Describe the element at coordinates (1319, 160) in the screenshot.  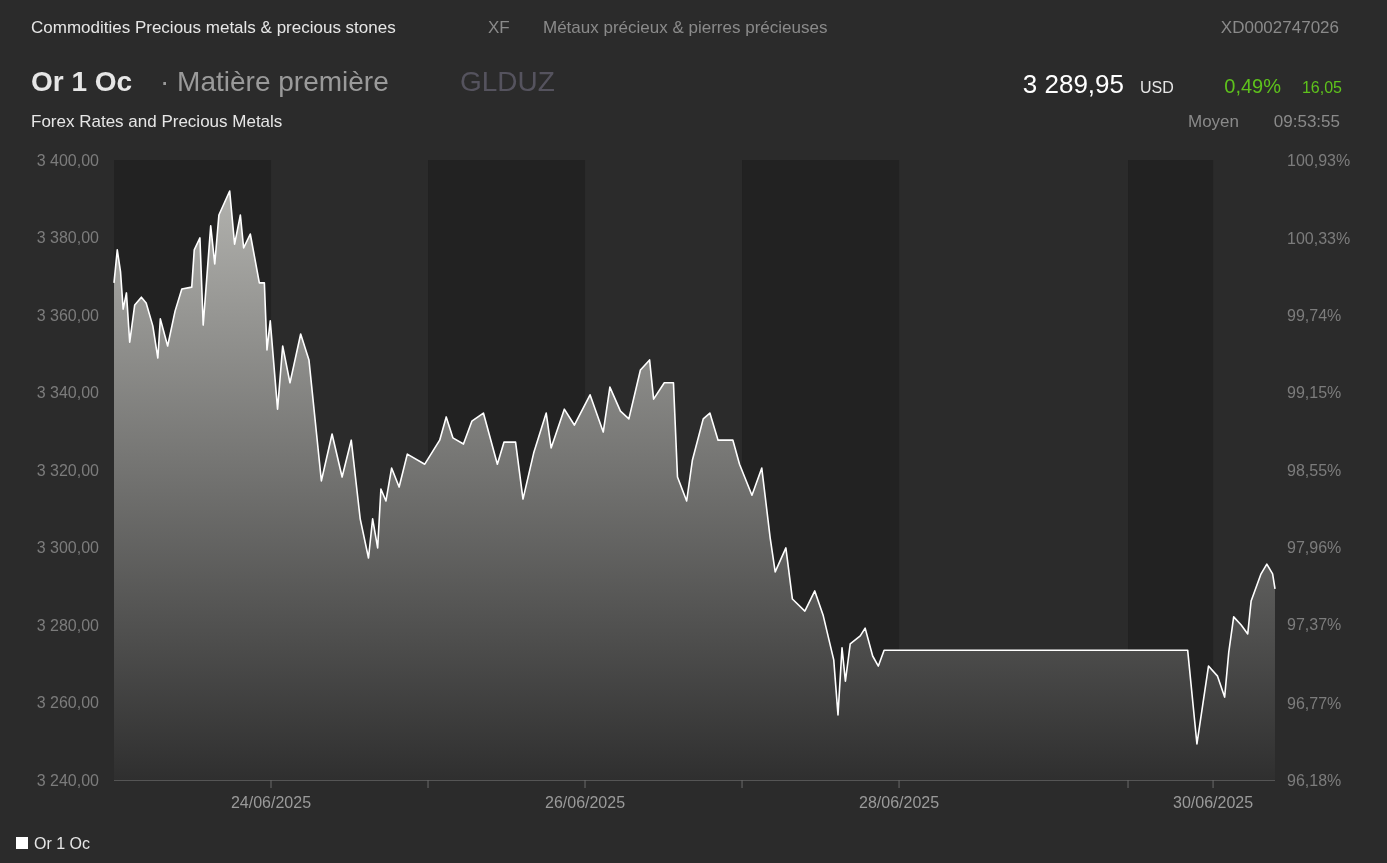
I see `y2-tick-label: 100,93%` at that location.